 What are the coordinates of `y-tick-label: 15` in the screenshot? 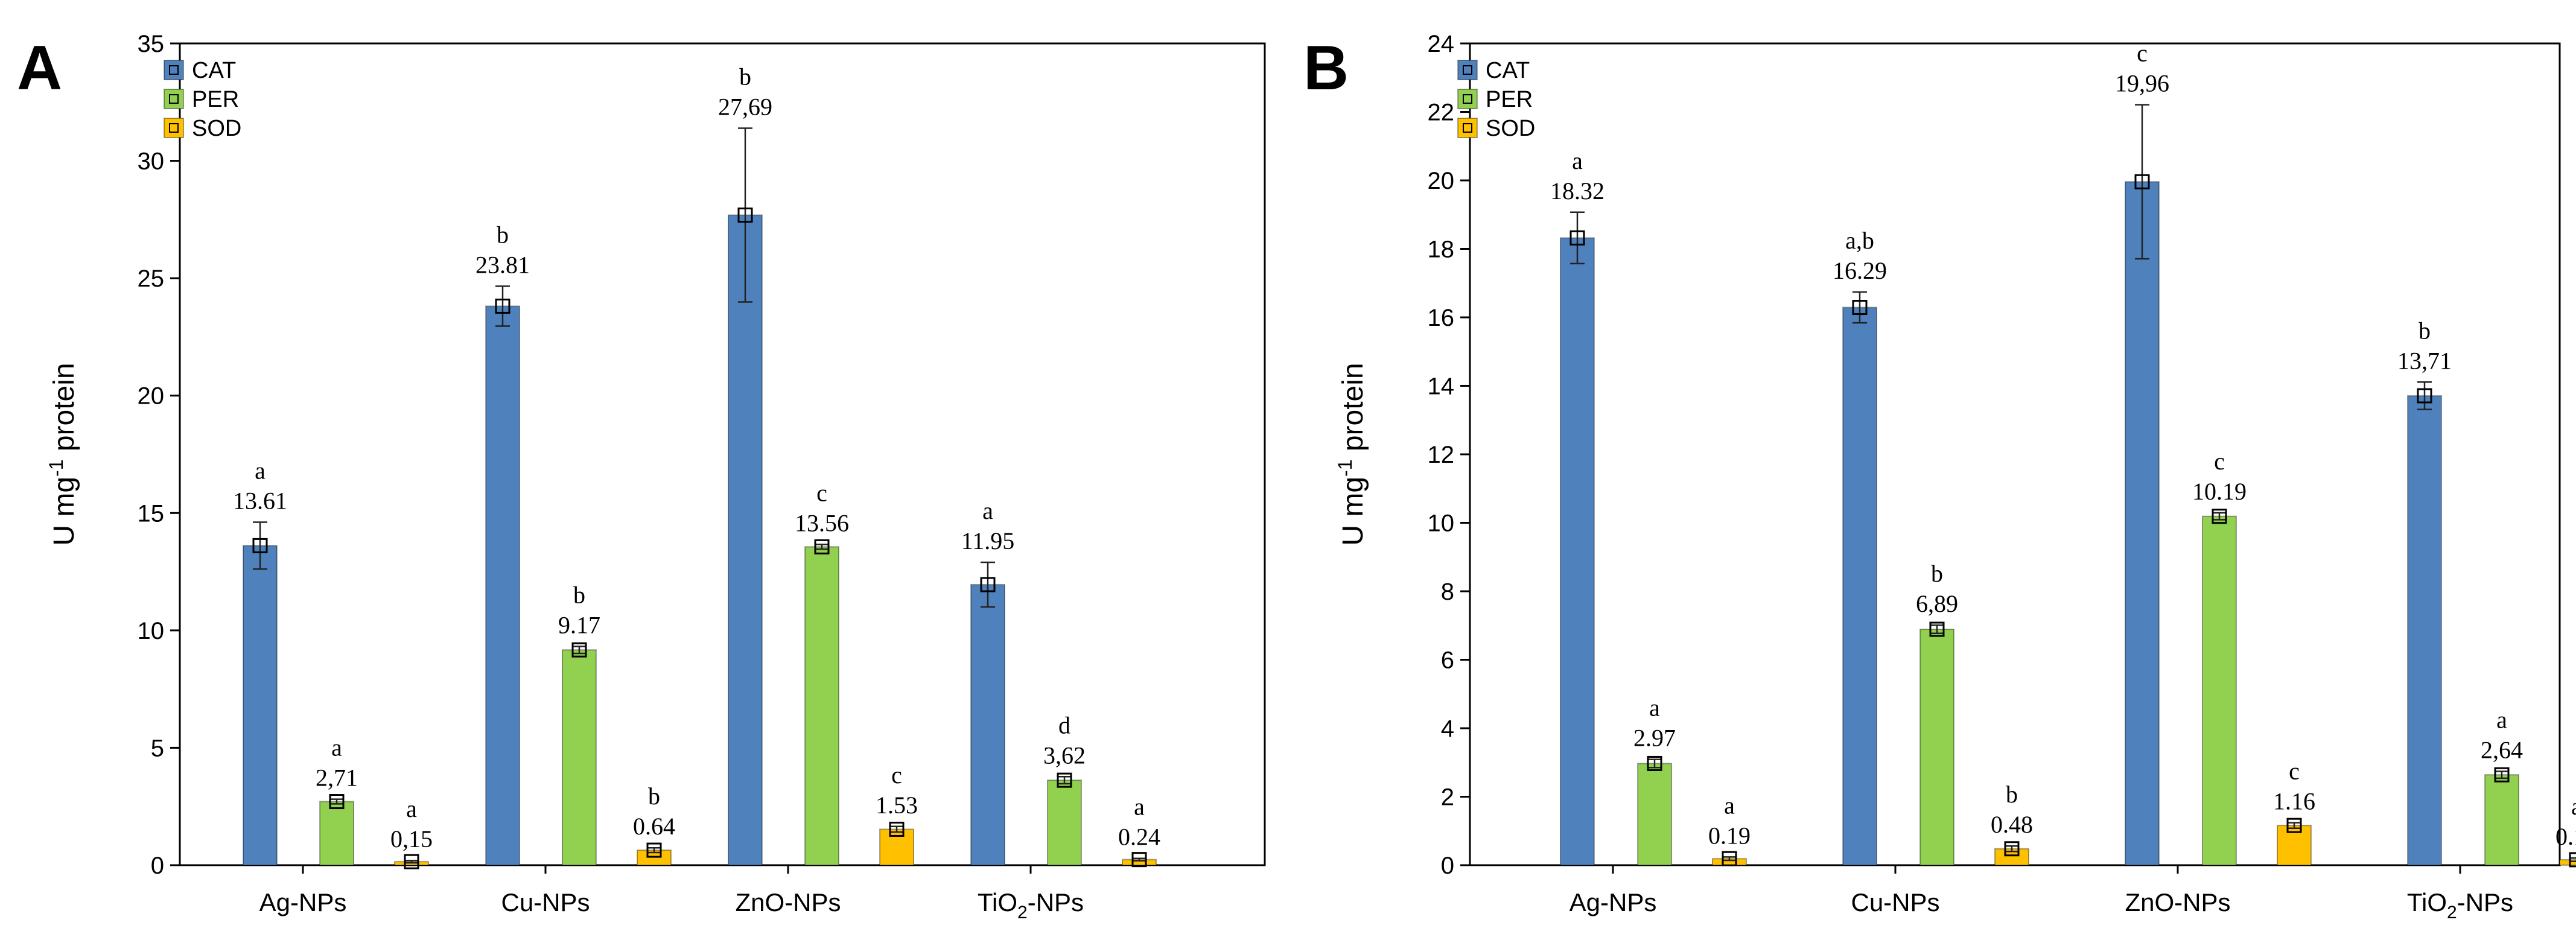 It's located at (151, 513).